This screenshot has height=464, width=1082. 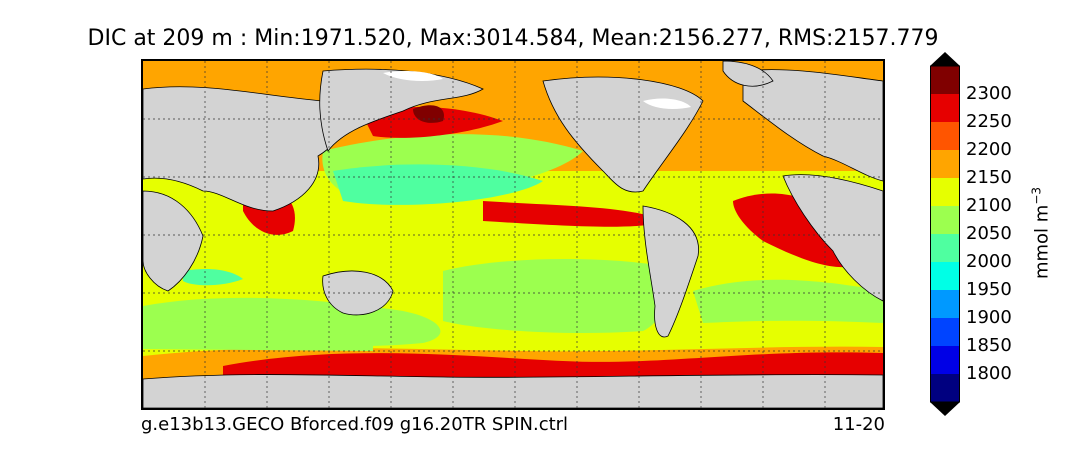 What do you see at coordinates (670, 271) in the screenshot?
I see `south-america` at bounding box center [670, 271].